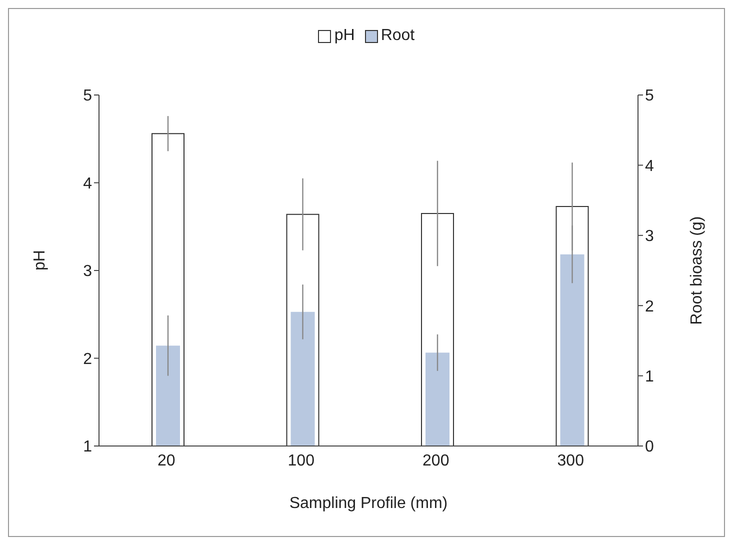 The width and height of the screenshot is (733, 545). Describe the element at coordinates (649, 307) in the screenshot. I see `y2-tick-label: 2` at that location.